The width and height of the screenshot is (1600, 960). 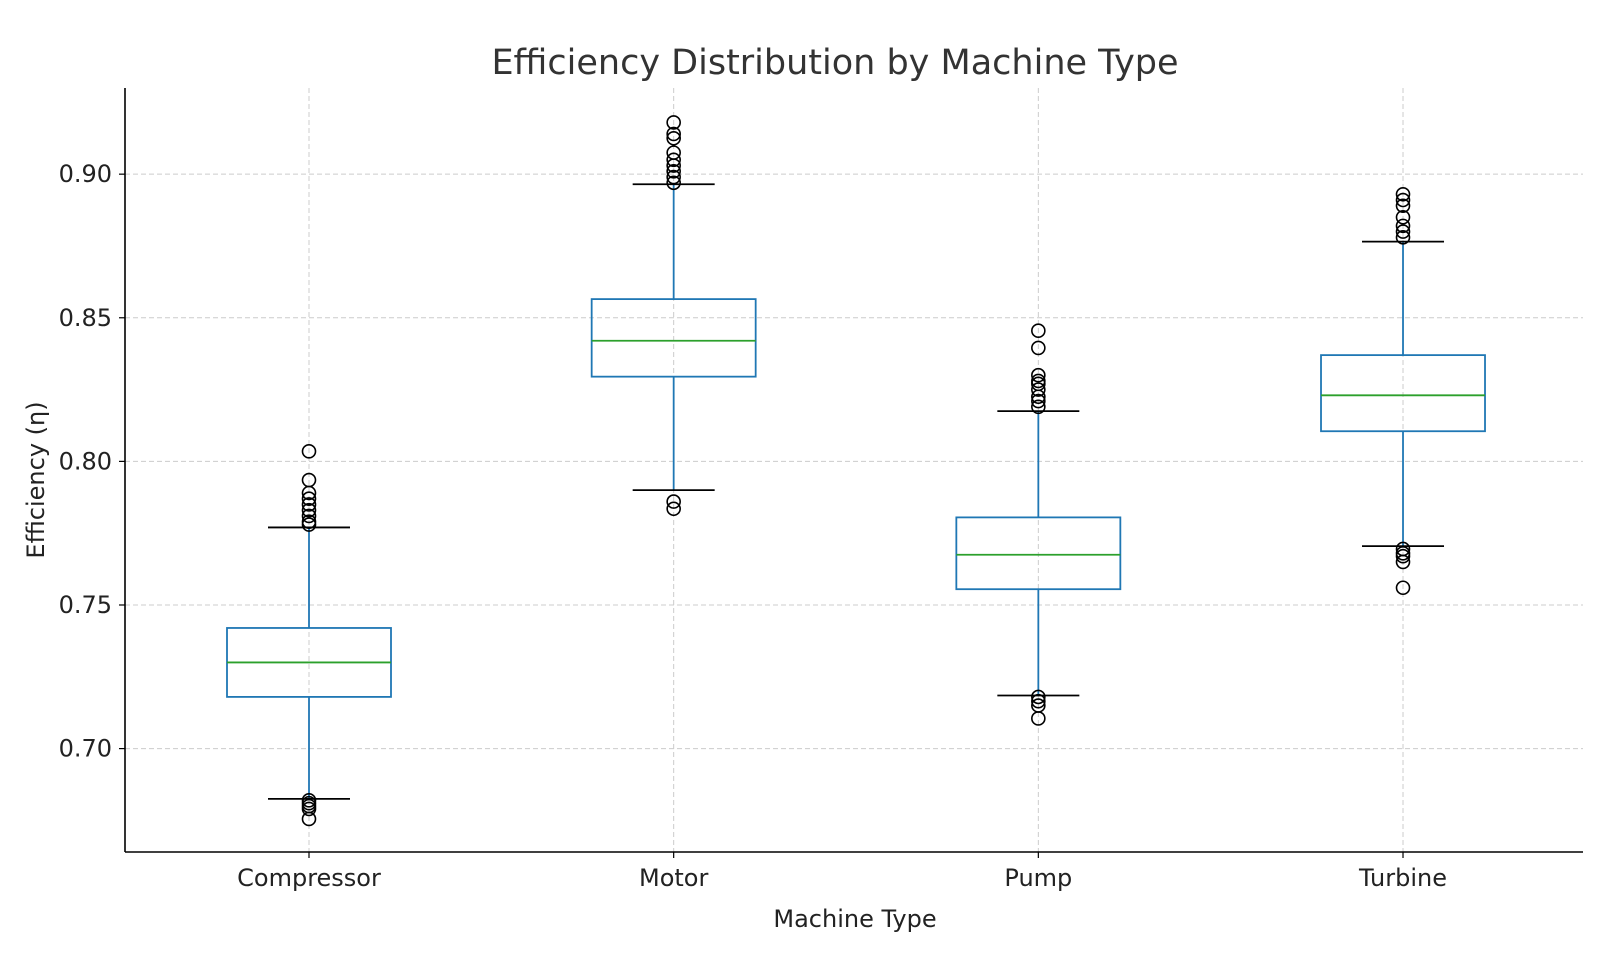 I want to click on x-tick-label: Pump, so click(x=1038, y=878).